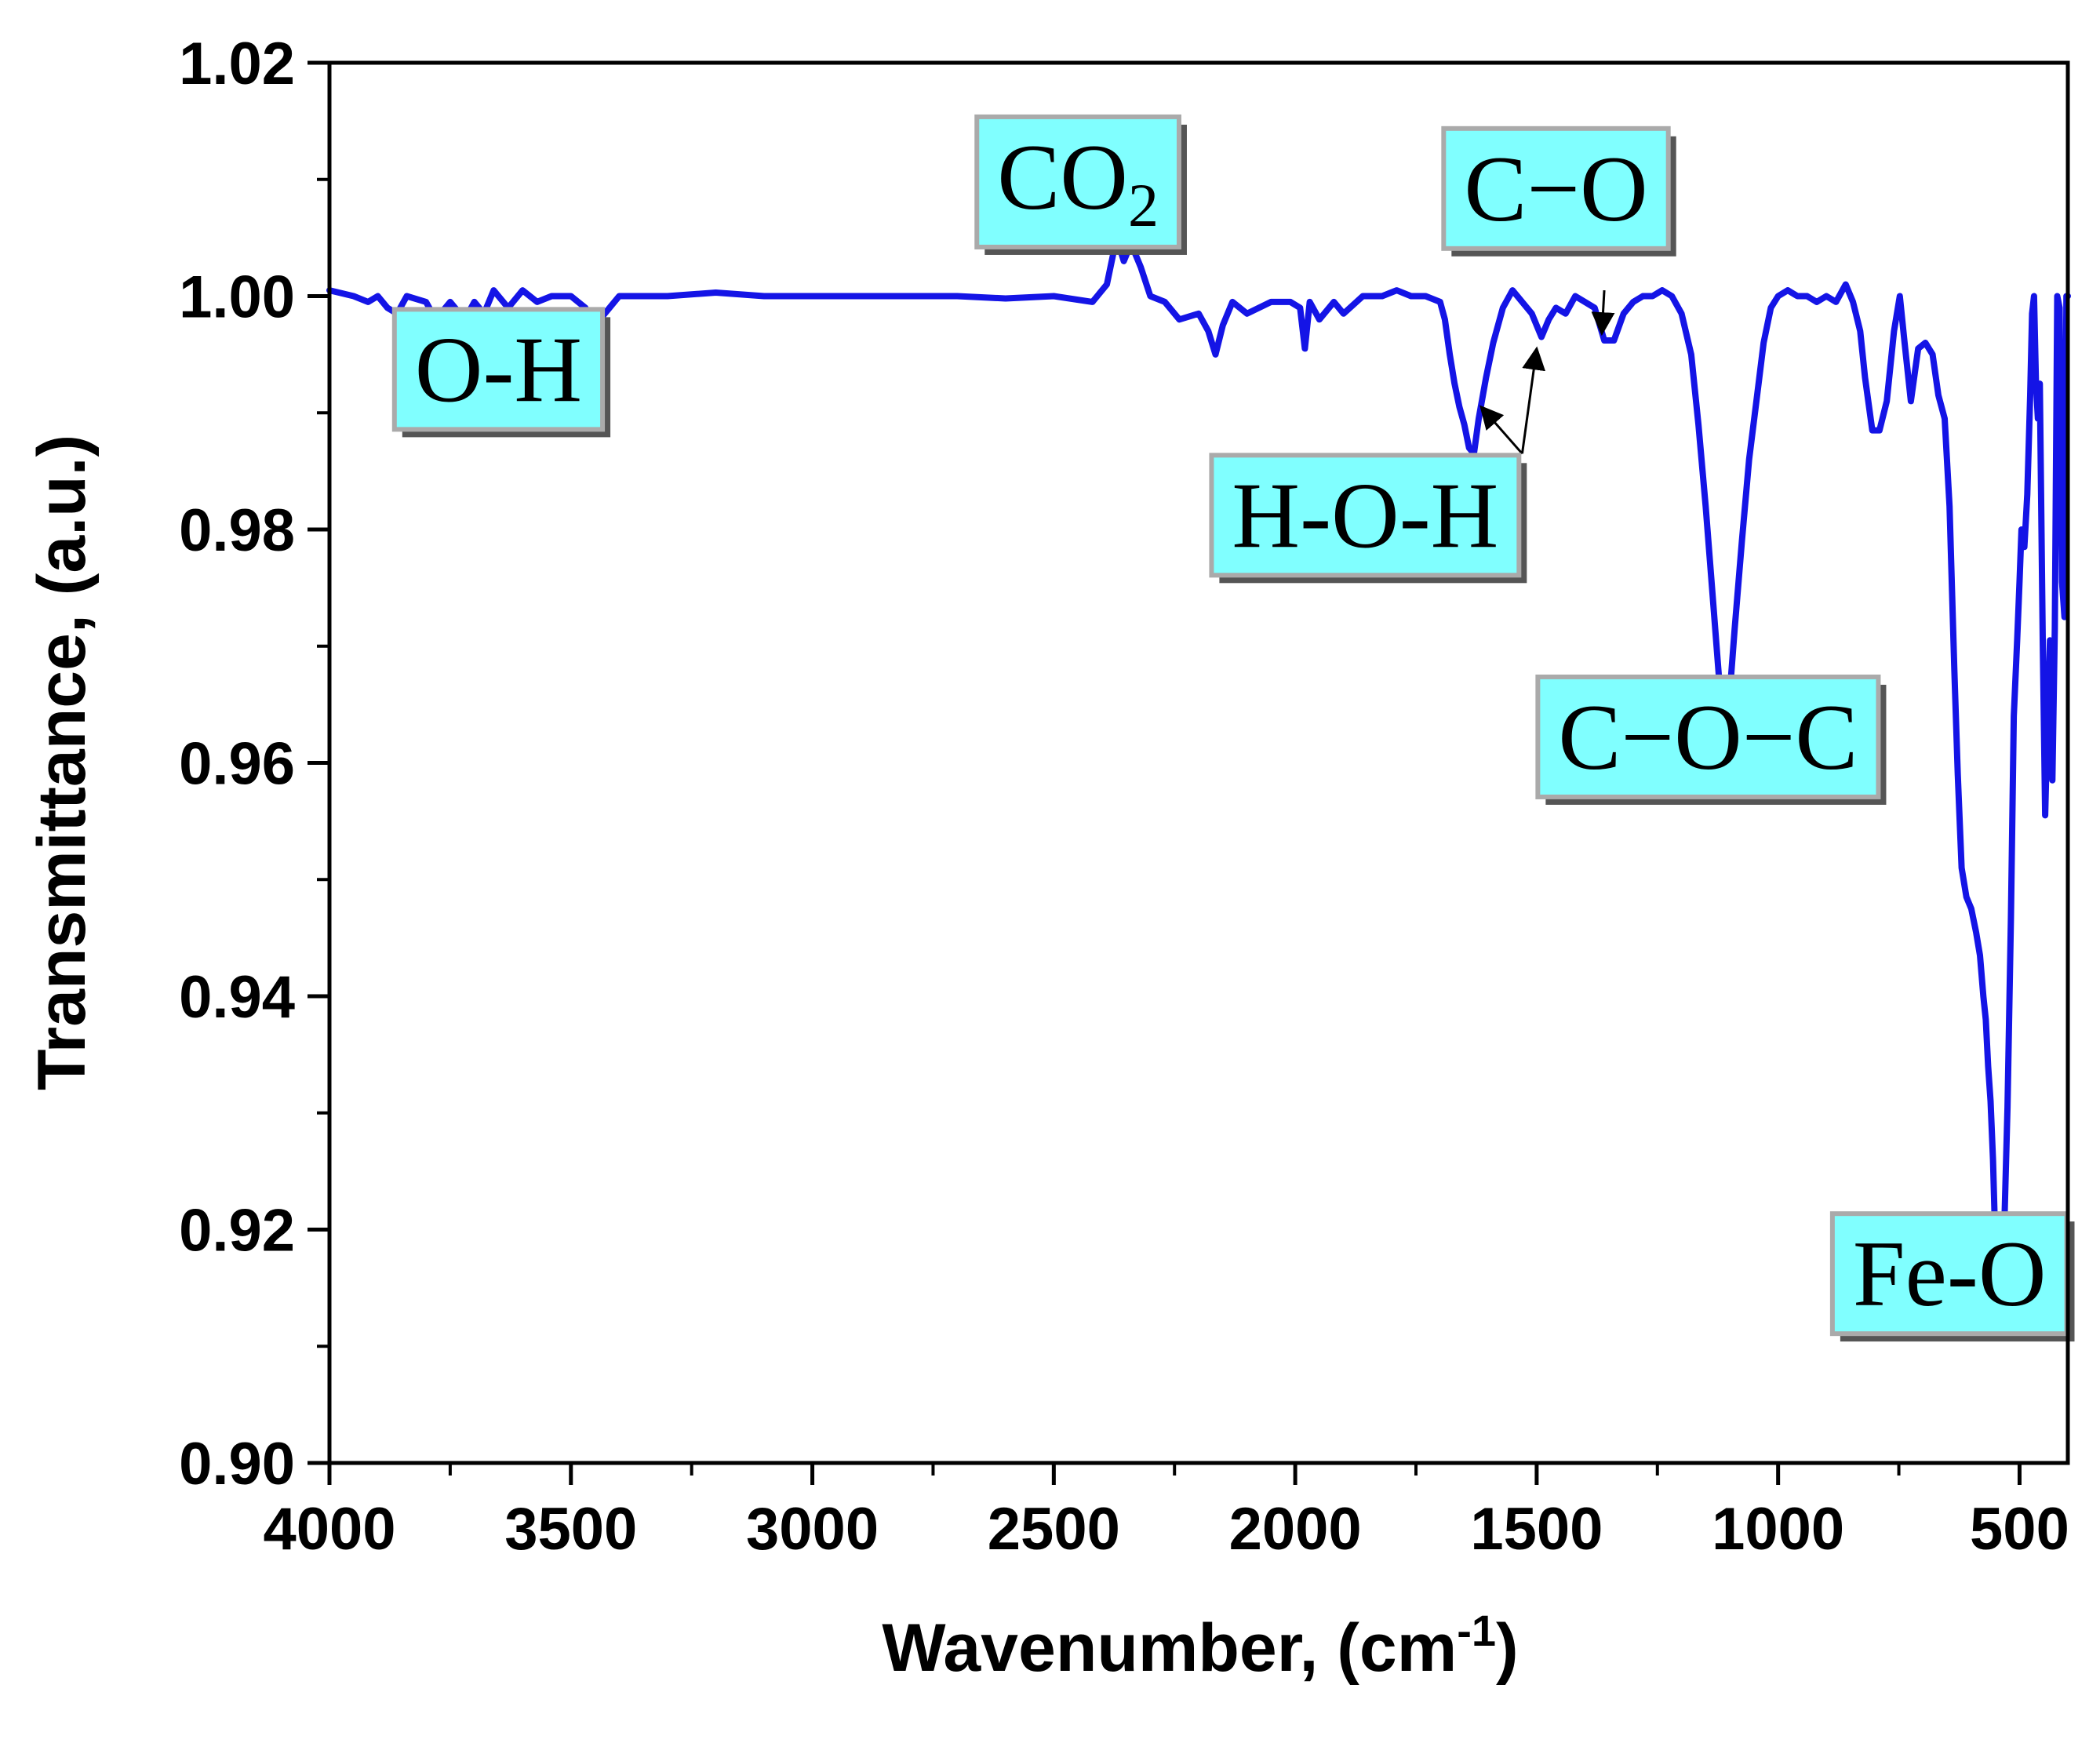 The height and width of the screenshot is (1743, 2100). Describe the element at coordinates (1295, 1529) in the screenshot. I see `x-tick-label: 2000` at that location.